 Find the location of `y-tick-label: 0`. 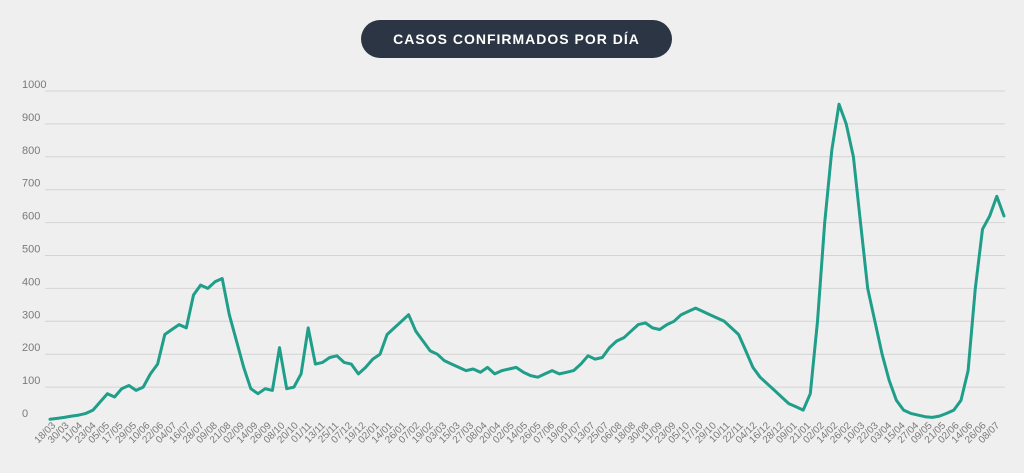

y-tick-label: 0 is located at coordinates (25, 414).